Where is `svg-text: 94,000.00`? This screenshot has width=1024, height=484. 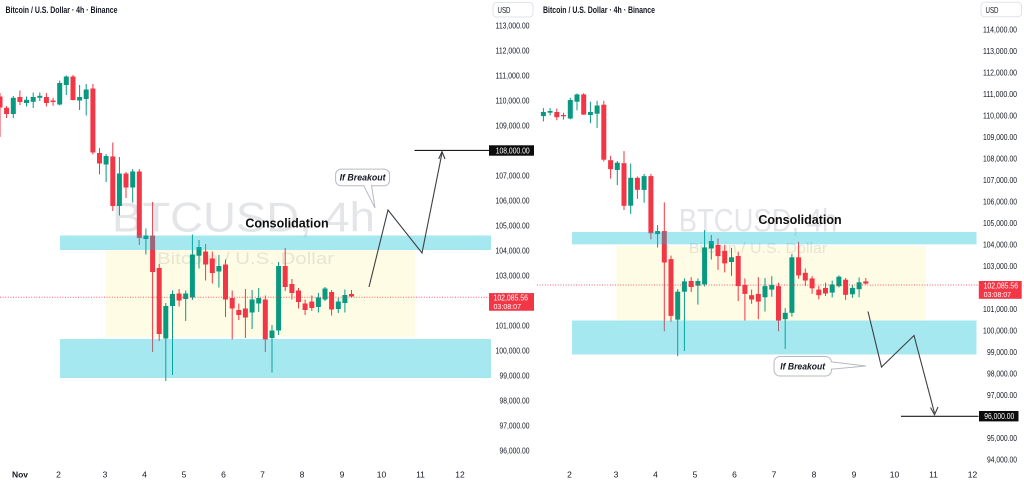
svg-text: 94,000.00 is located at coordinates (1002, 459).